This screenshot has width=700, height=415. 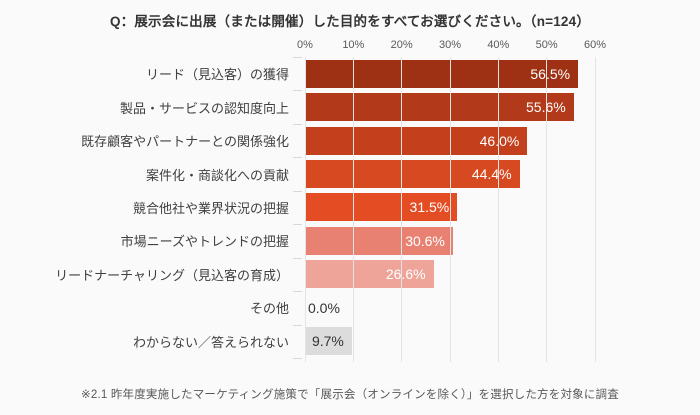 I want to click on bar-value-label: 56.5%, so click(x=550, y=73).